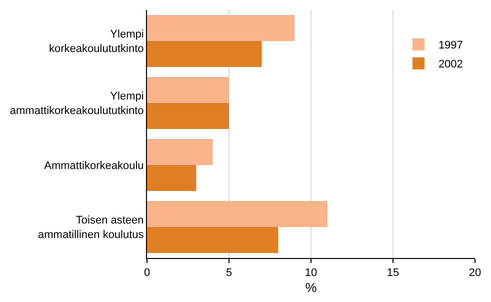 This screenshot has height=302, width=491. What do you see at coordinates (393, 273) in the screenshot?
I see `x-tick-label: 15` at bounding box center [393, 273].